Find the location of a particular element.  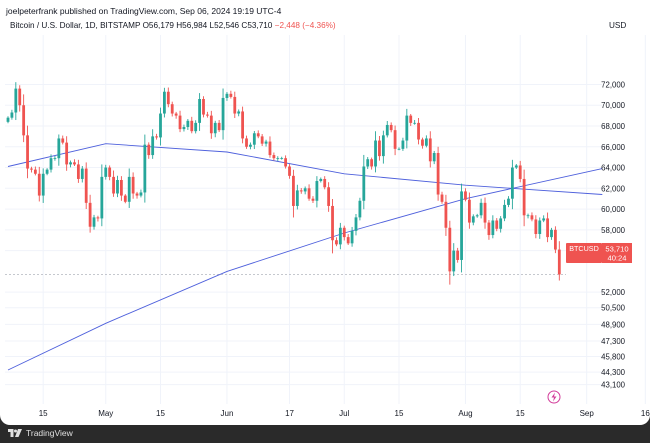

x-tick-label: 15 is located at coordinates (399, 413).